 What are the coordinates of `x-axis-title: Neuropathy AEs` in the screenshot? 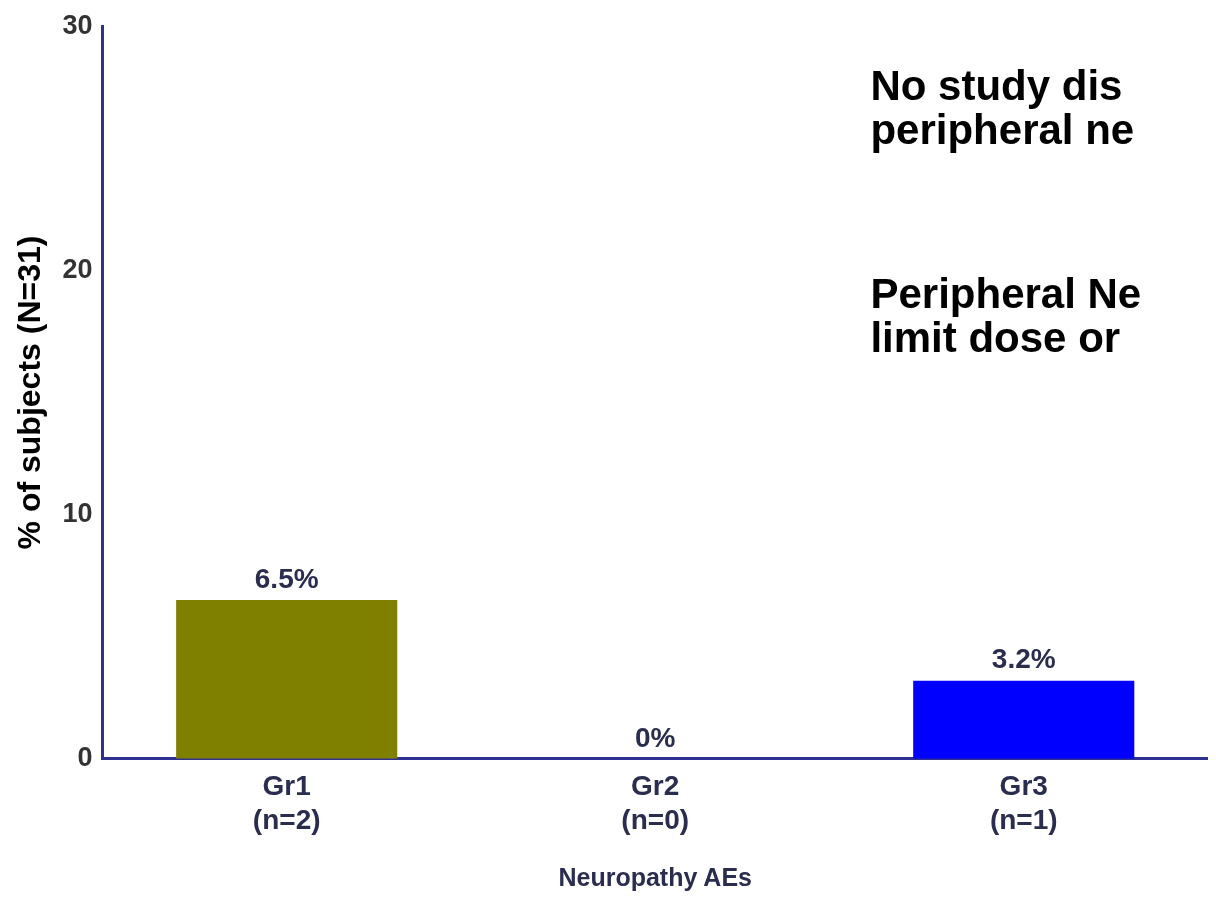 It's located at (655, 876).